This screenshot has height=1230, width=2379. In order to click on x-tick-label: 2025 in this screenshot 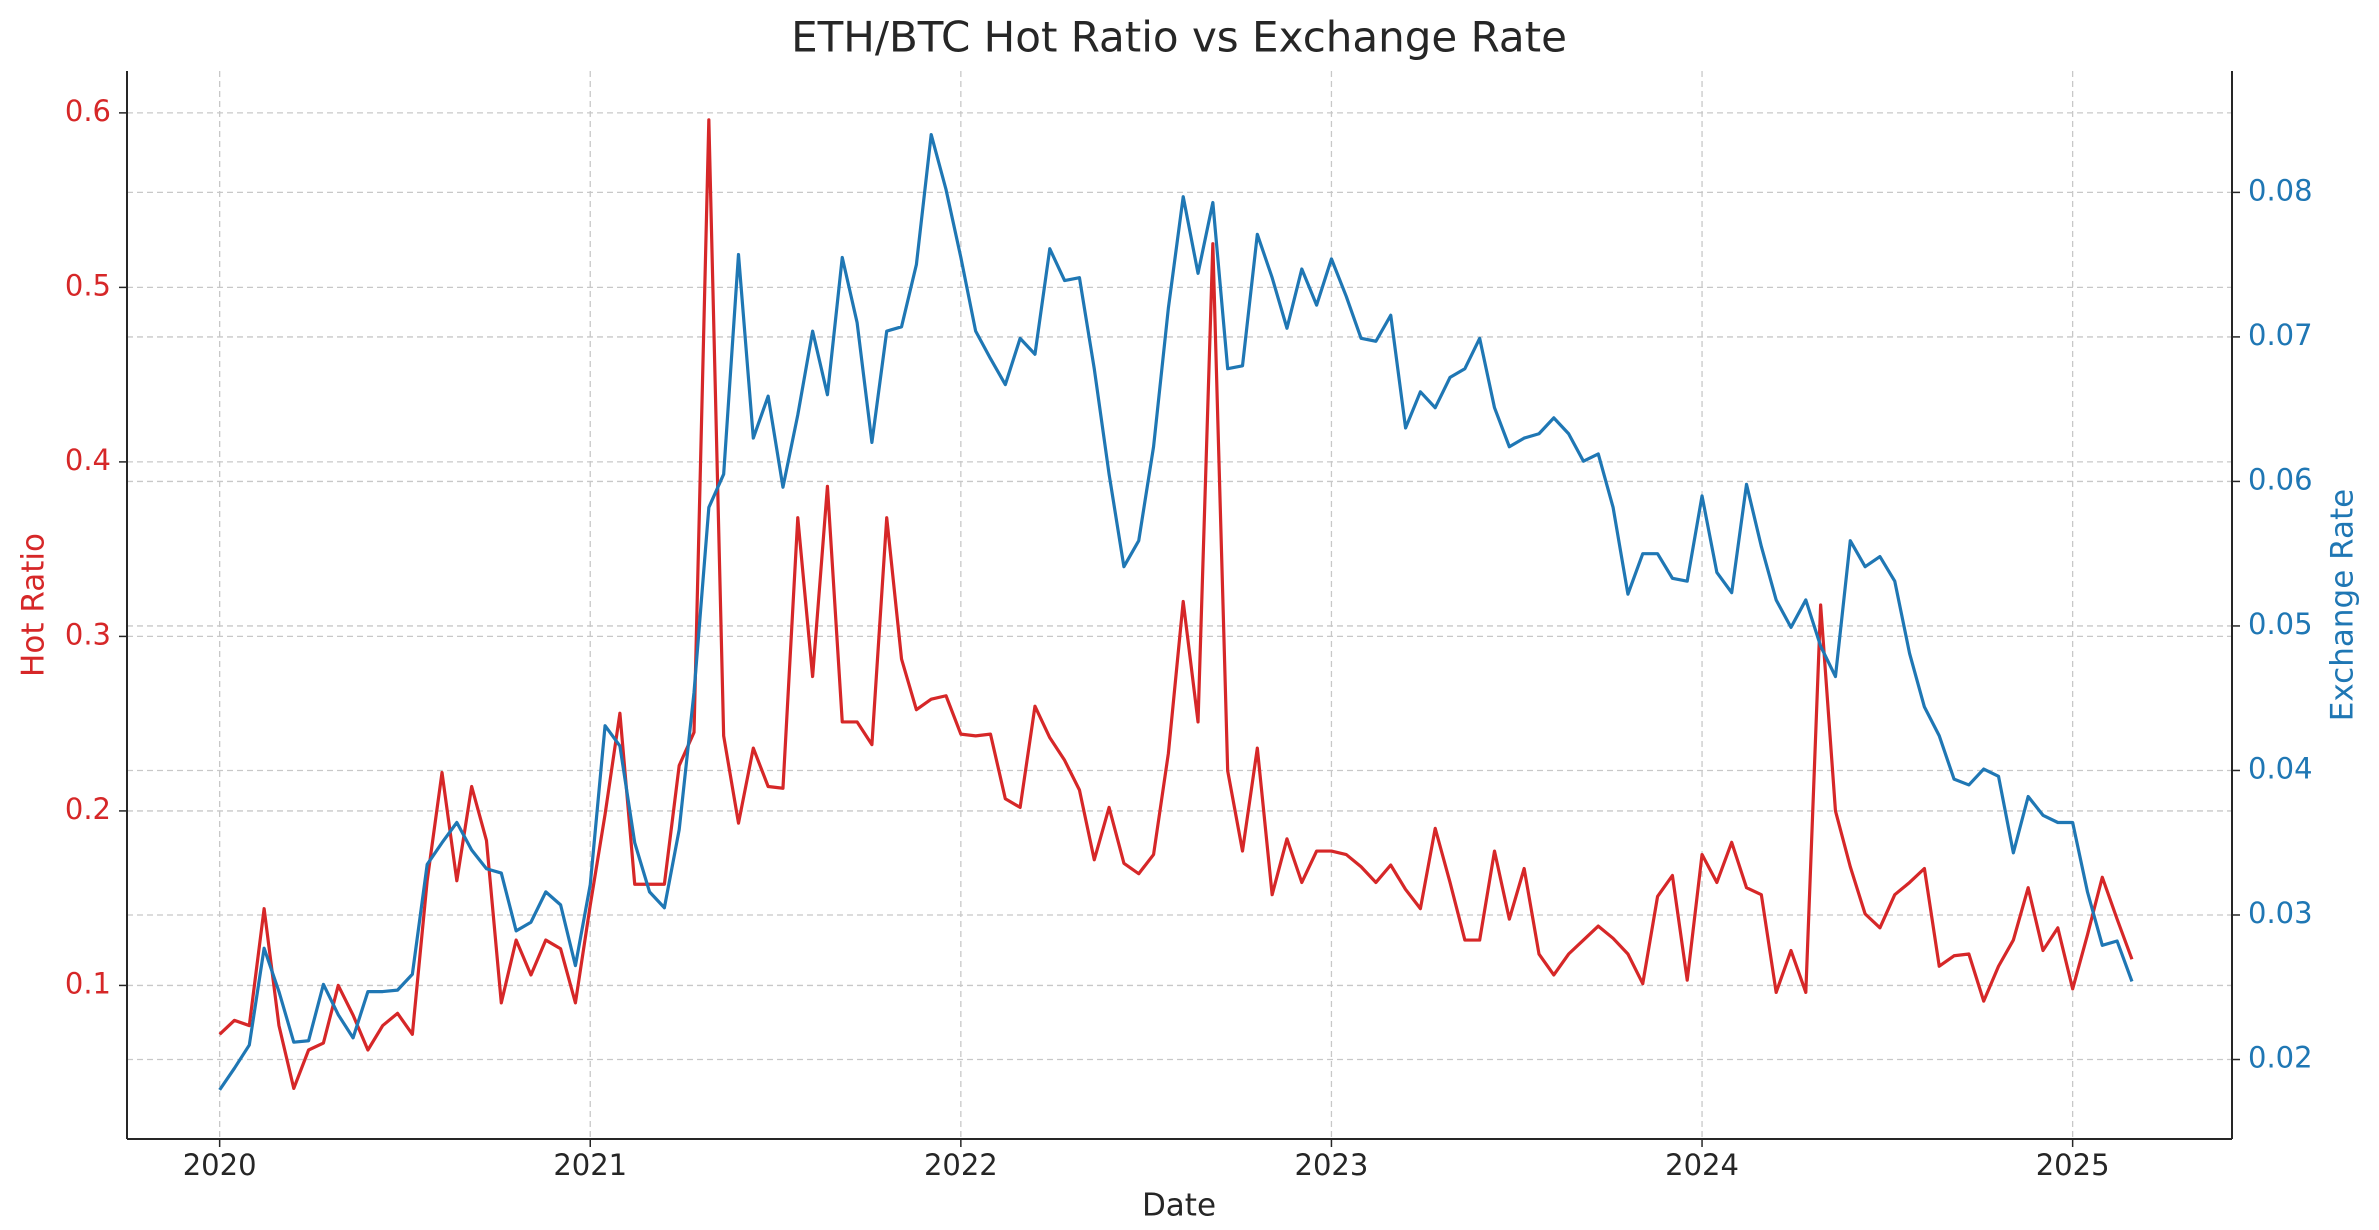, I will do `click(2073, 1165)`.